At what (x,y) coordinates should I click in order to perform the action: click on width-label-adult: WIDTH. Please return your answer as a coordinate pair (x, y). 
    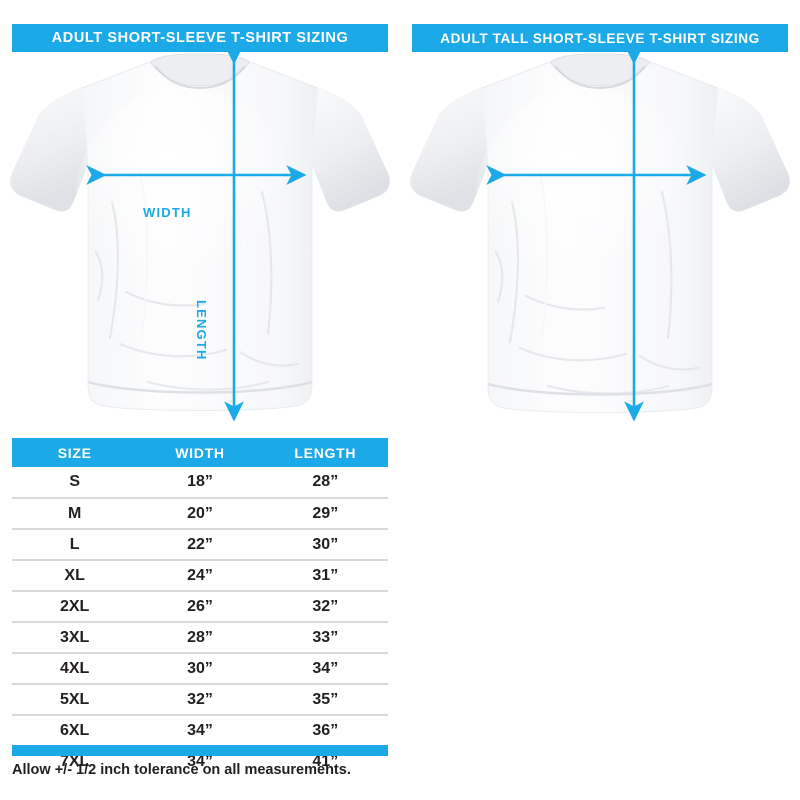
    Looking at the image, I should click on (167, 212).